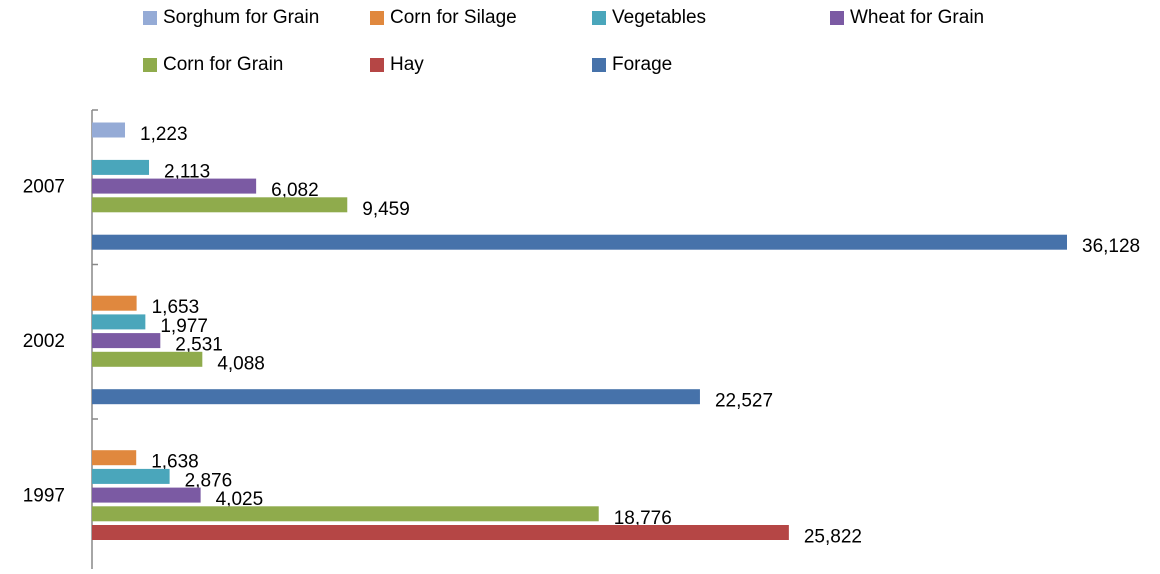 The width and height of the screenshot is (1160, 574). I want to click on value-label: 2,876, so click(209, 480).